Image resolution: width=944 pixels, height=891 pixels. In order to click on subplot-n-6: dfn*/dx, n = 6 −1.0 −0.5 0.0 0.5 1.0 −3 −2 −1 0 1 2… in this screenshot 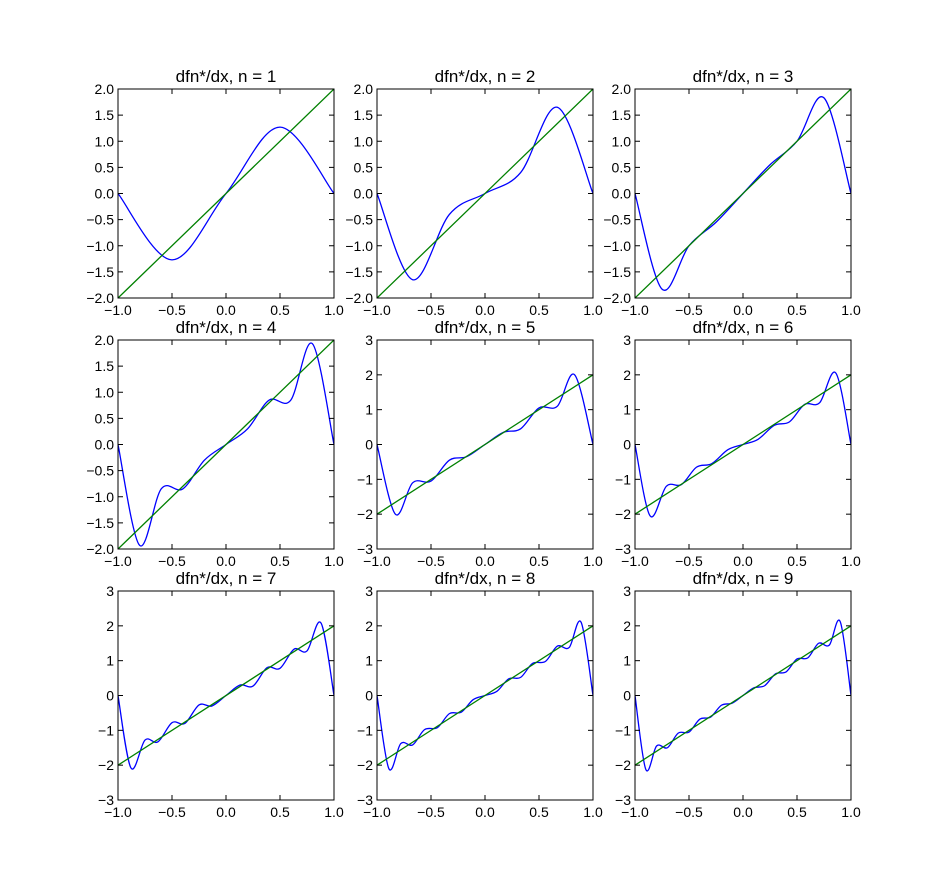, I will do `click(738, 443)`.